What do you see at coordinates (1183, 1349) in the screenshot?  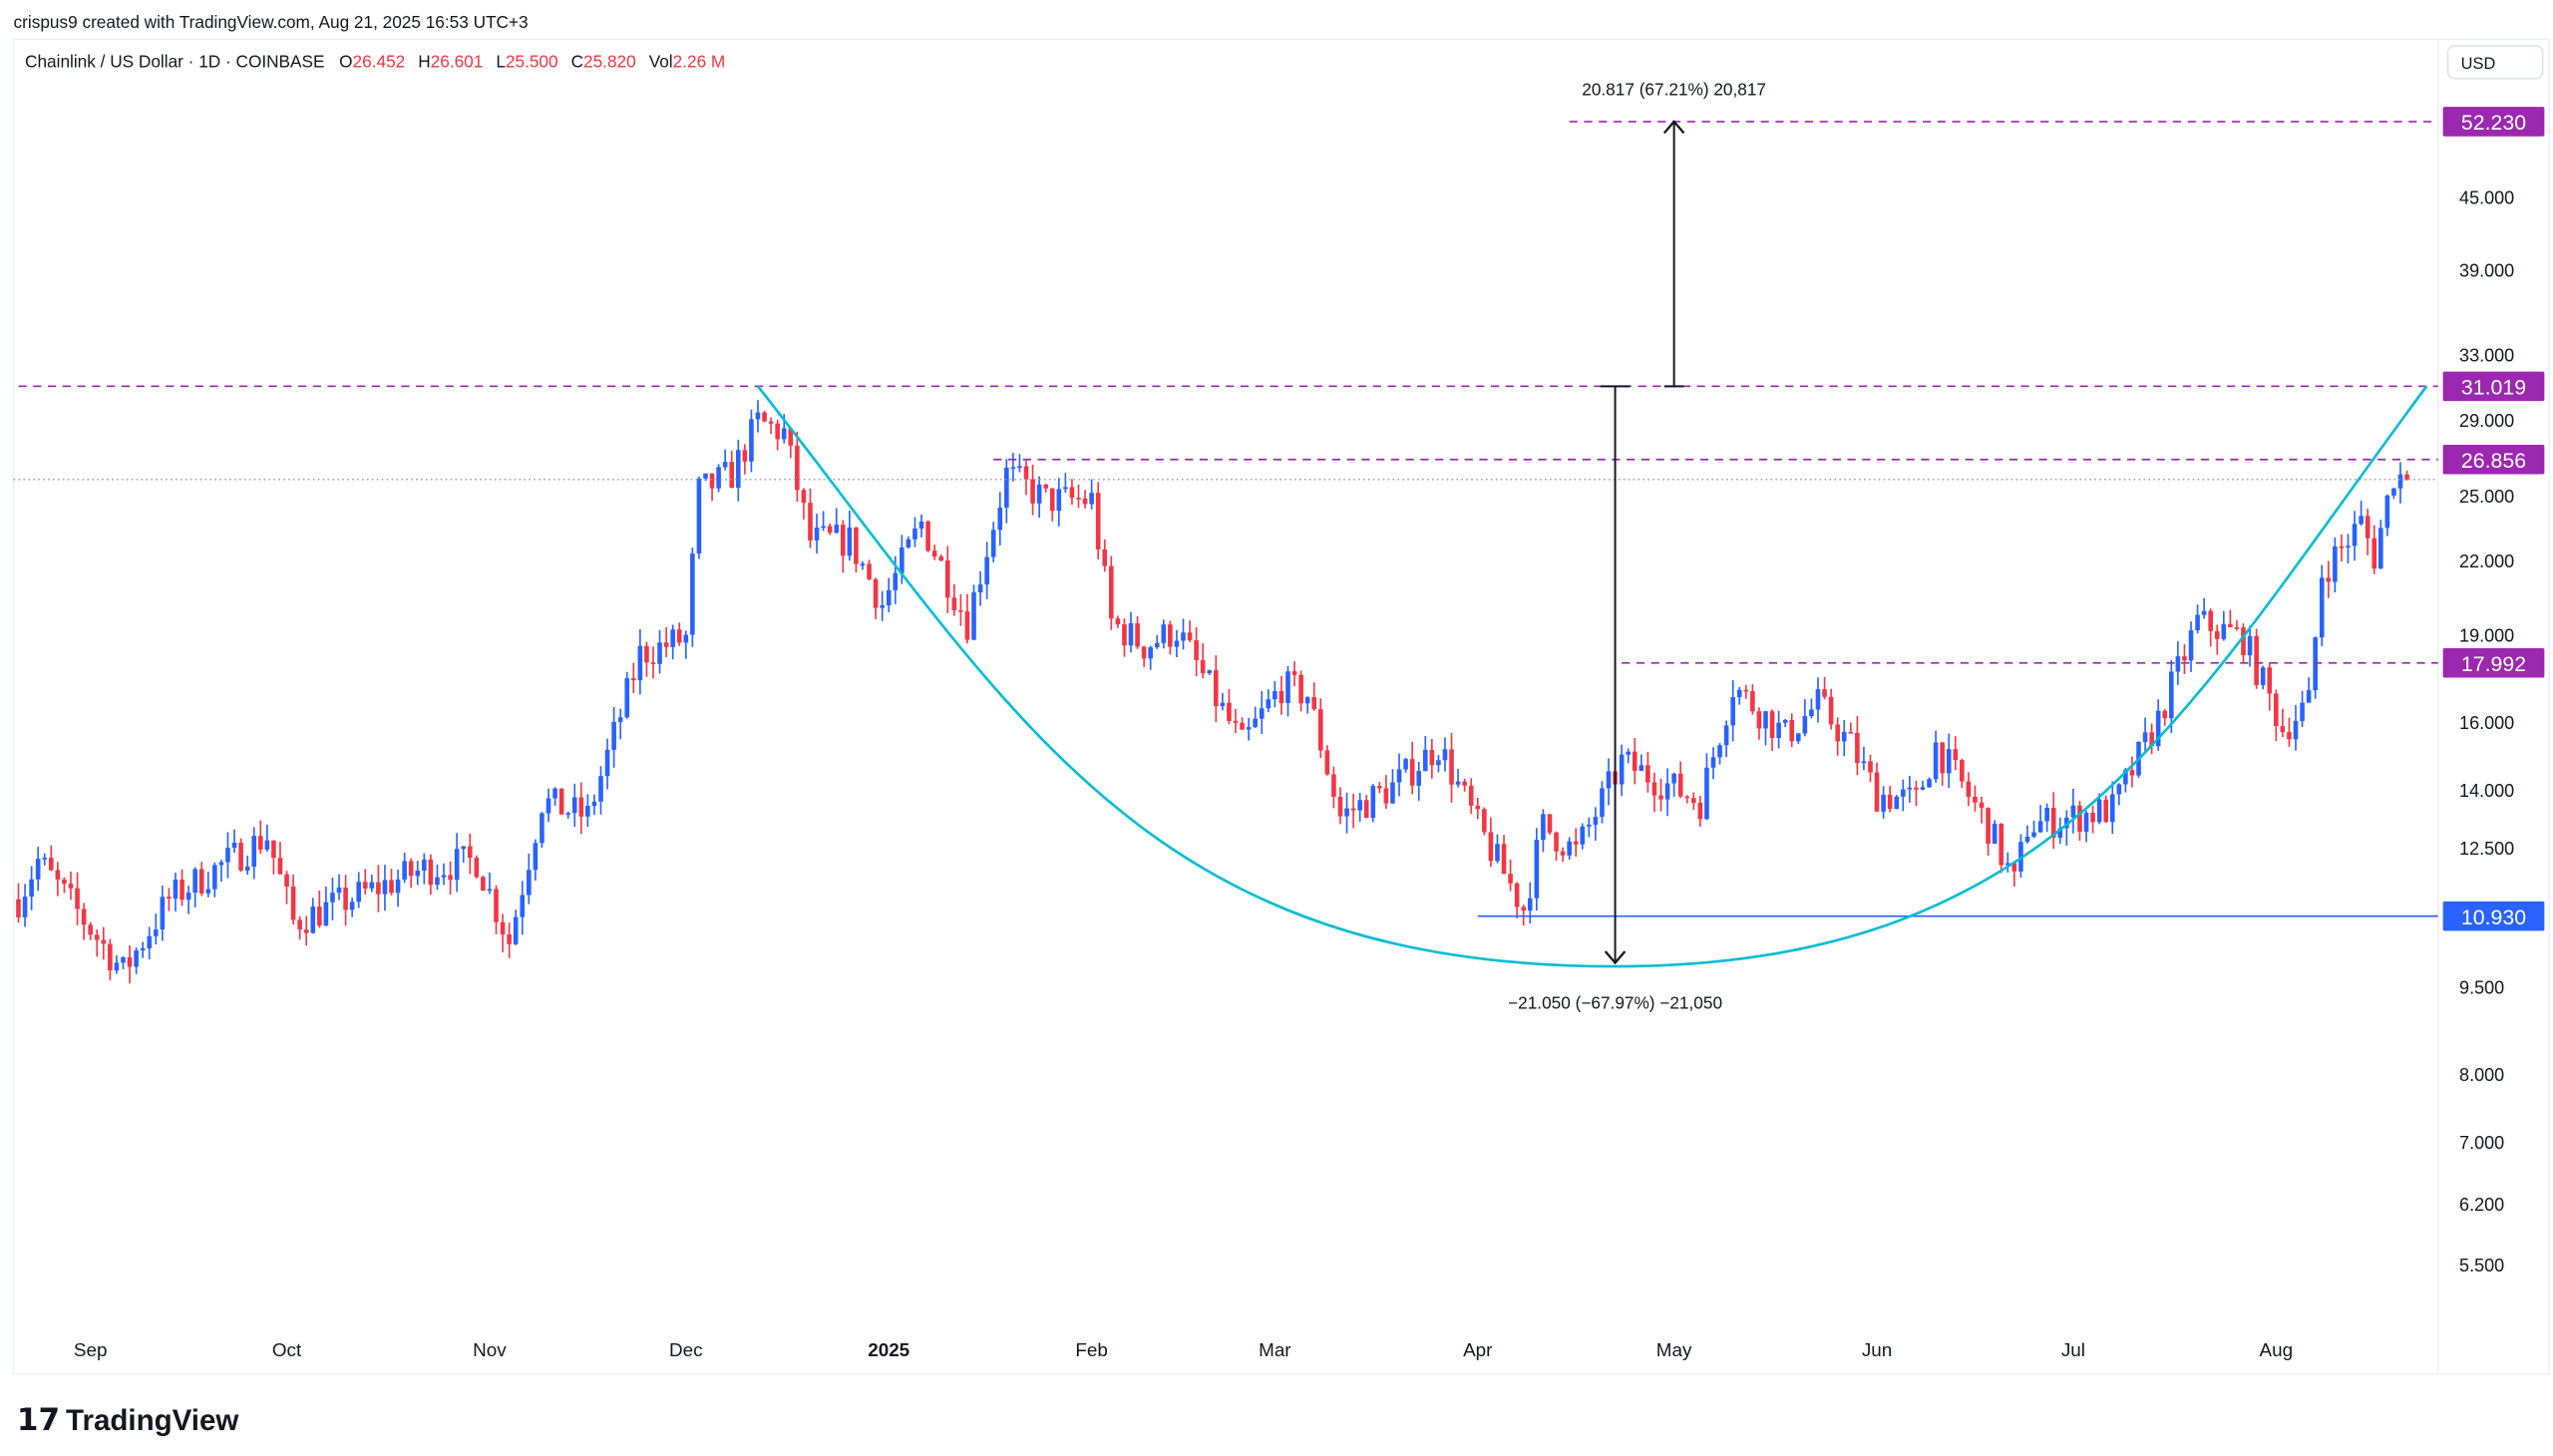 I see `time-axis: Sep Oct Nov Dec 2025 Feb Mar Apr May Jun Jul Aug` at bounding box center [1183, 1349].